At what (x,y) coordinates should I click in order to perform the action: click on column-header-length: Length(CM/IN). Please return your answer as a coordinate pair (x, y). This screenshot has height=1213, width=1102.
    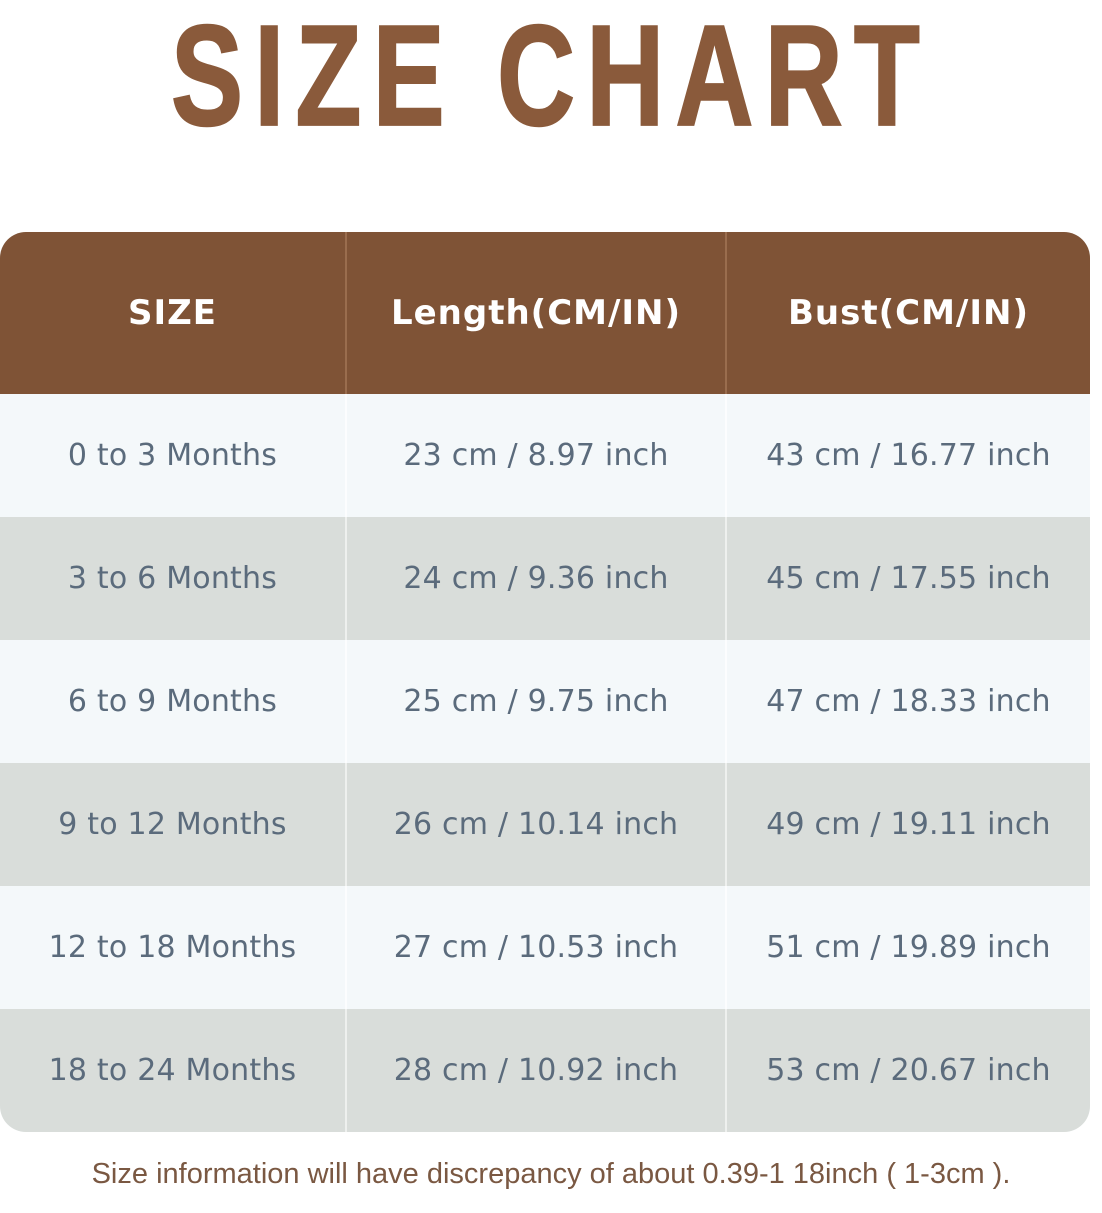
    Looking at the image, I should click on (535, 313).